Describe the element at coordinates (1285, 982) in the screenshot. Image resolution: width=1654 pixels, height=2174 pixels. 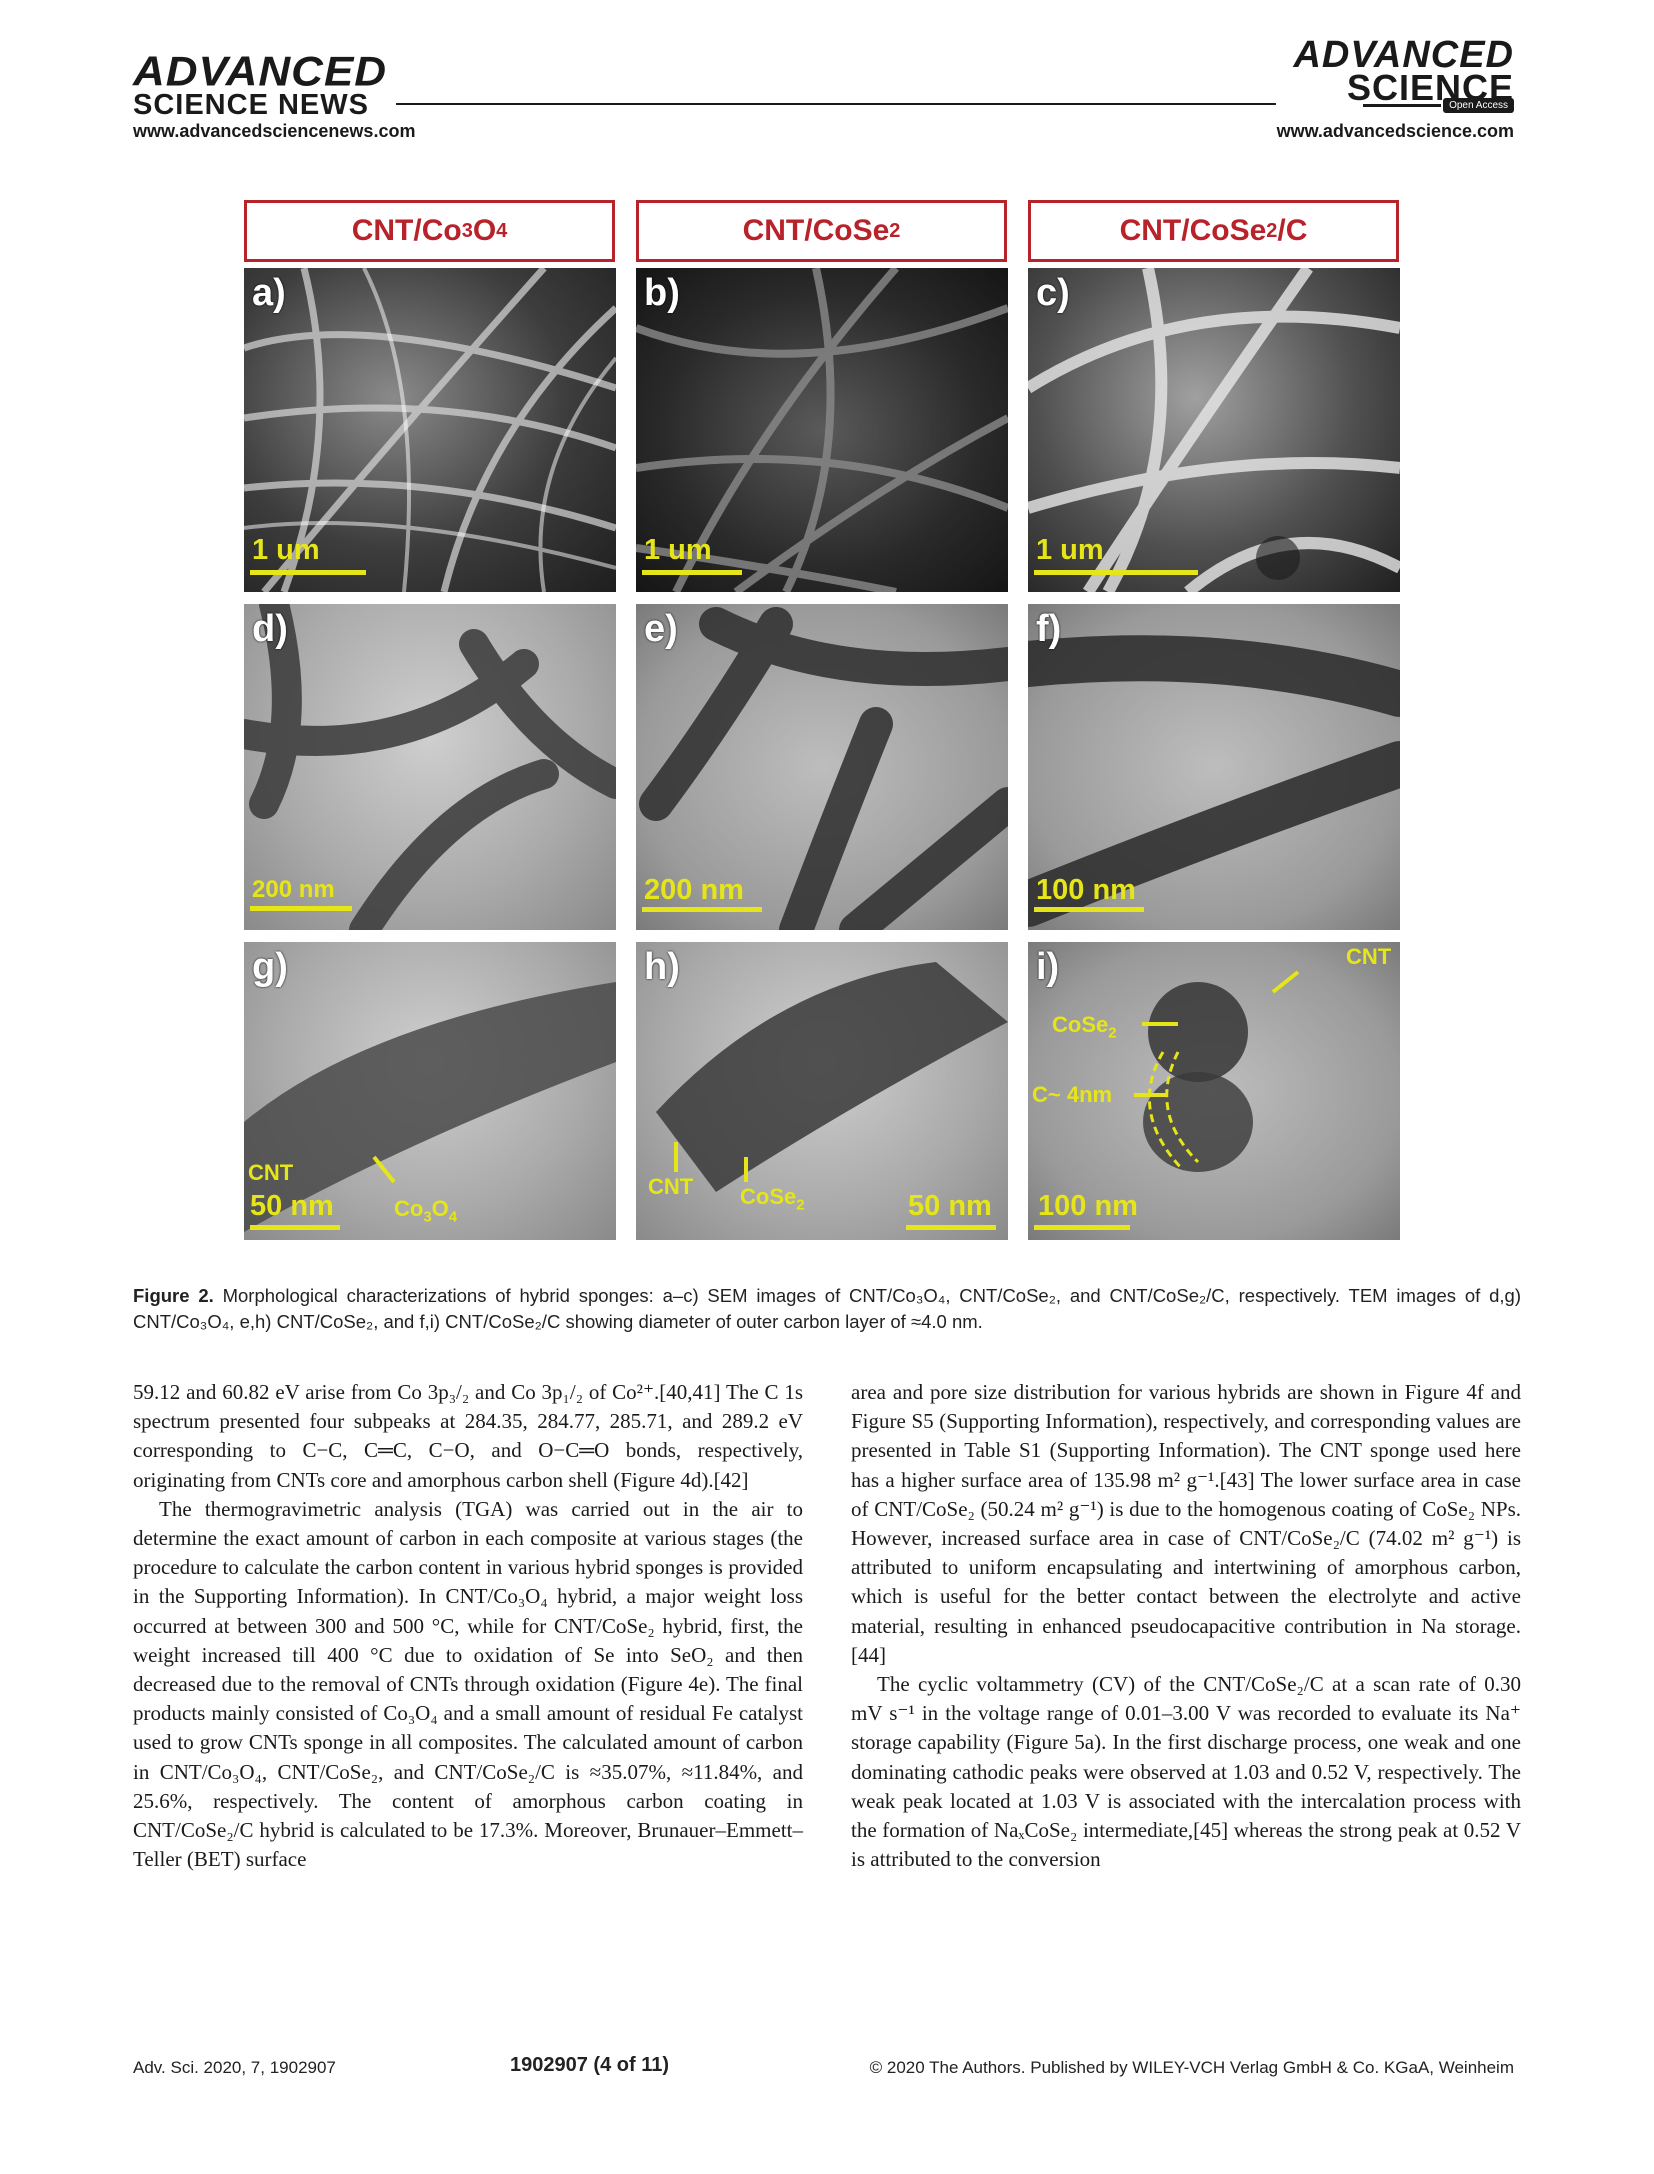
I see `cnt-arrow` at that location.